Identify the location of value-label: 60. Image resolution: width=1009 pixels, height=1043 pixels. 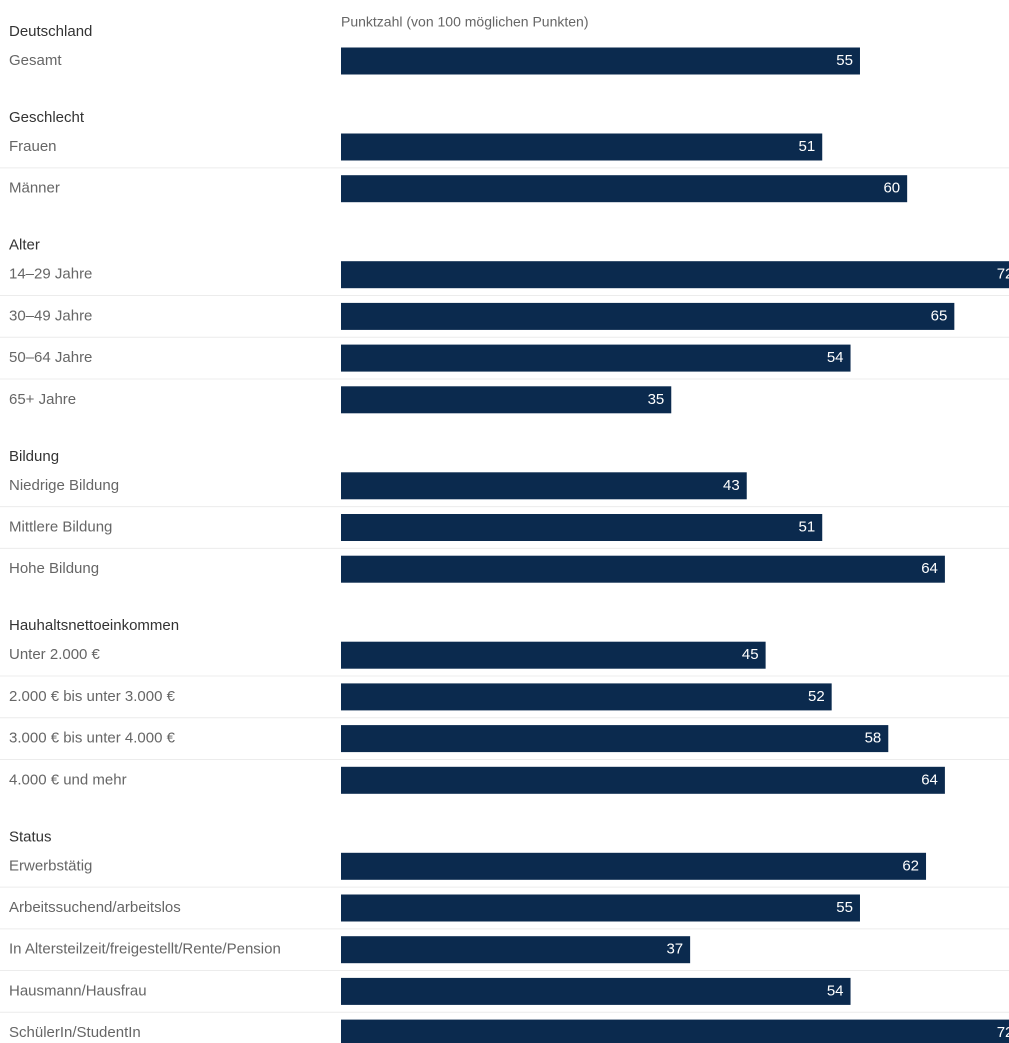
(891, 188).